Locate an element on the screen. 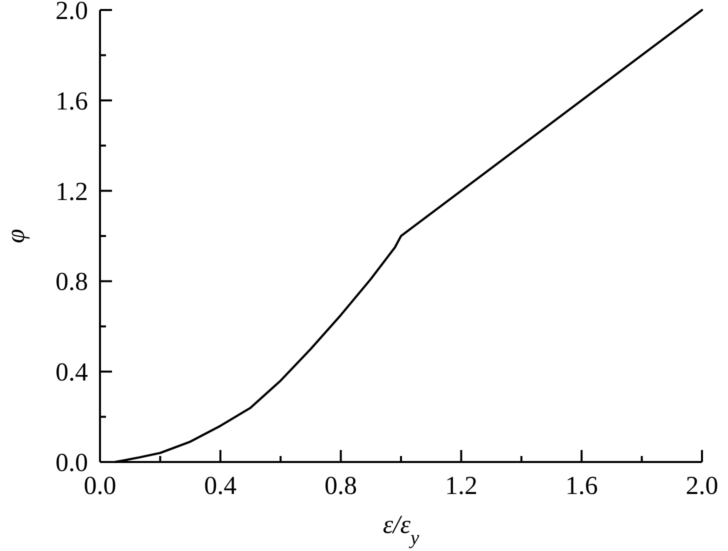  y-tick-label: 0.8 is located at coordinates (72, 281).